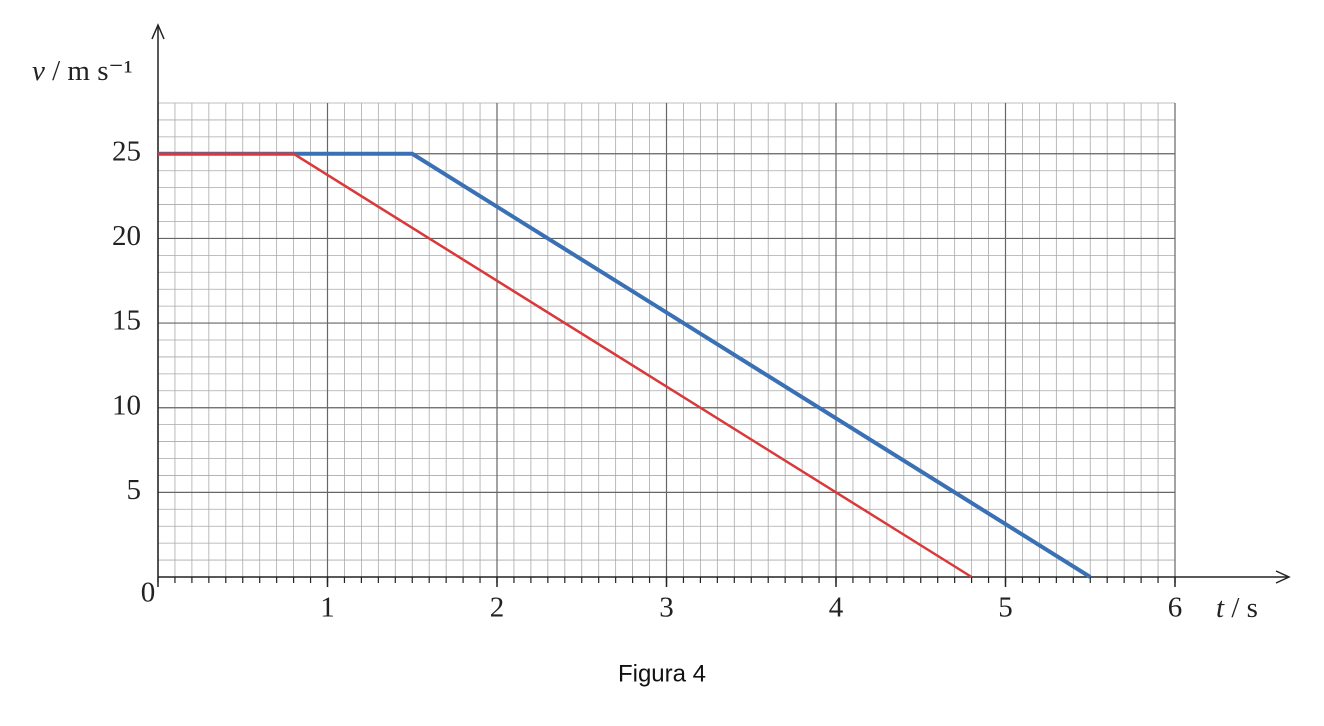  What do you see at coordinates (497, 608) in the screenshot?
I see `x-tick-label: 2` at bounding box center [497, 608].